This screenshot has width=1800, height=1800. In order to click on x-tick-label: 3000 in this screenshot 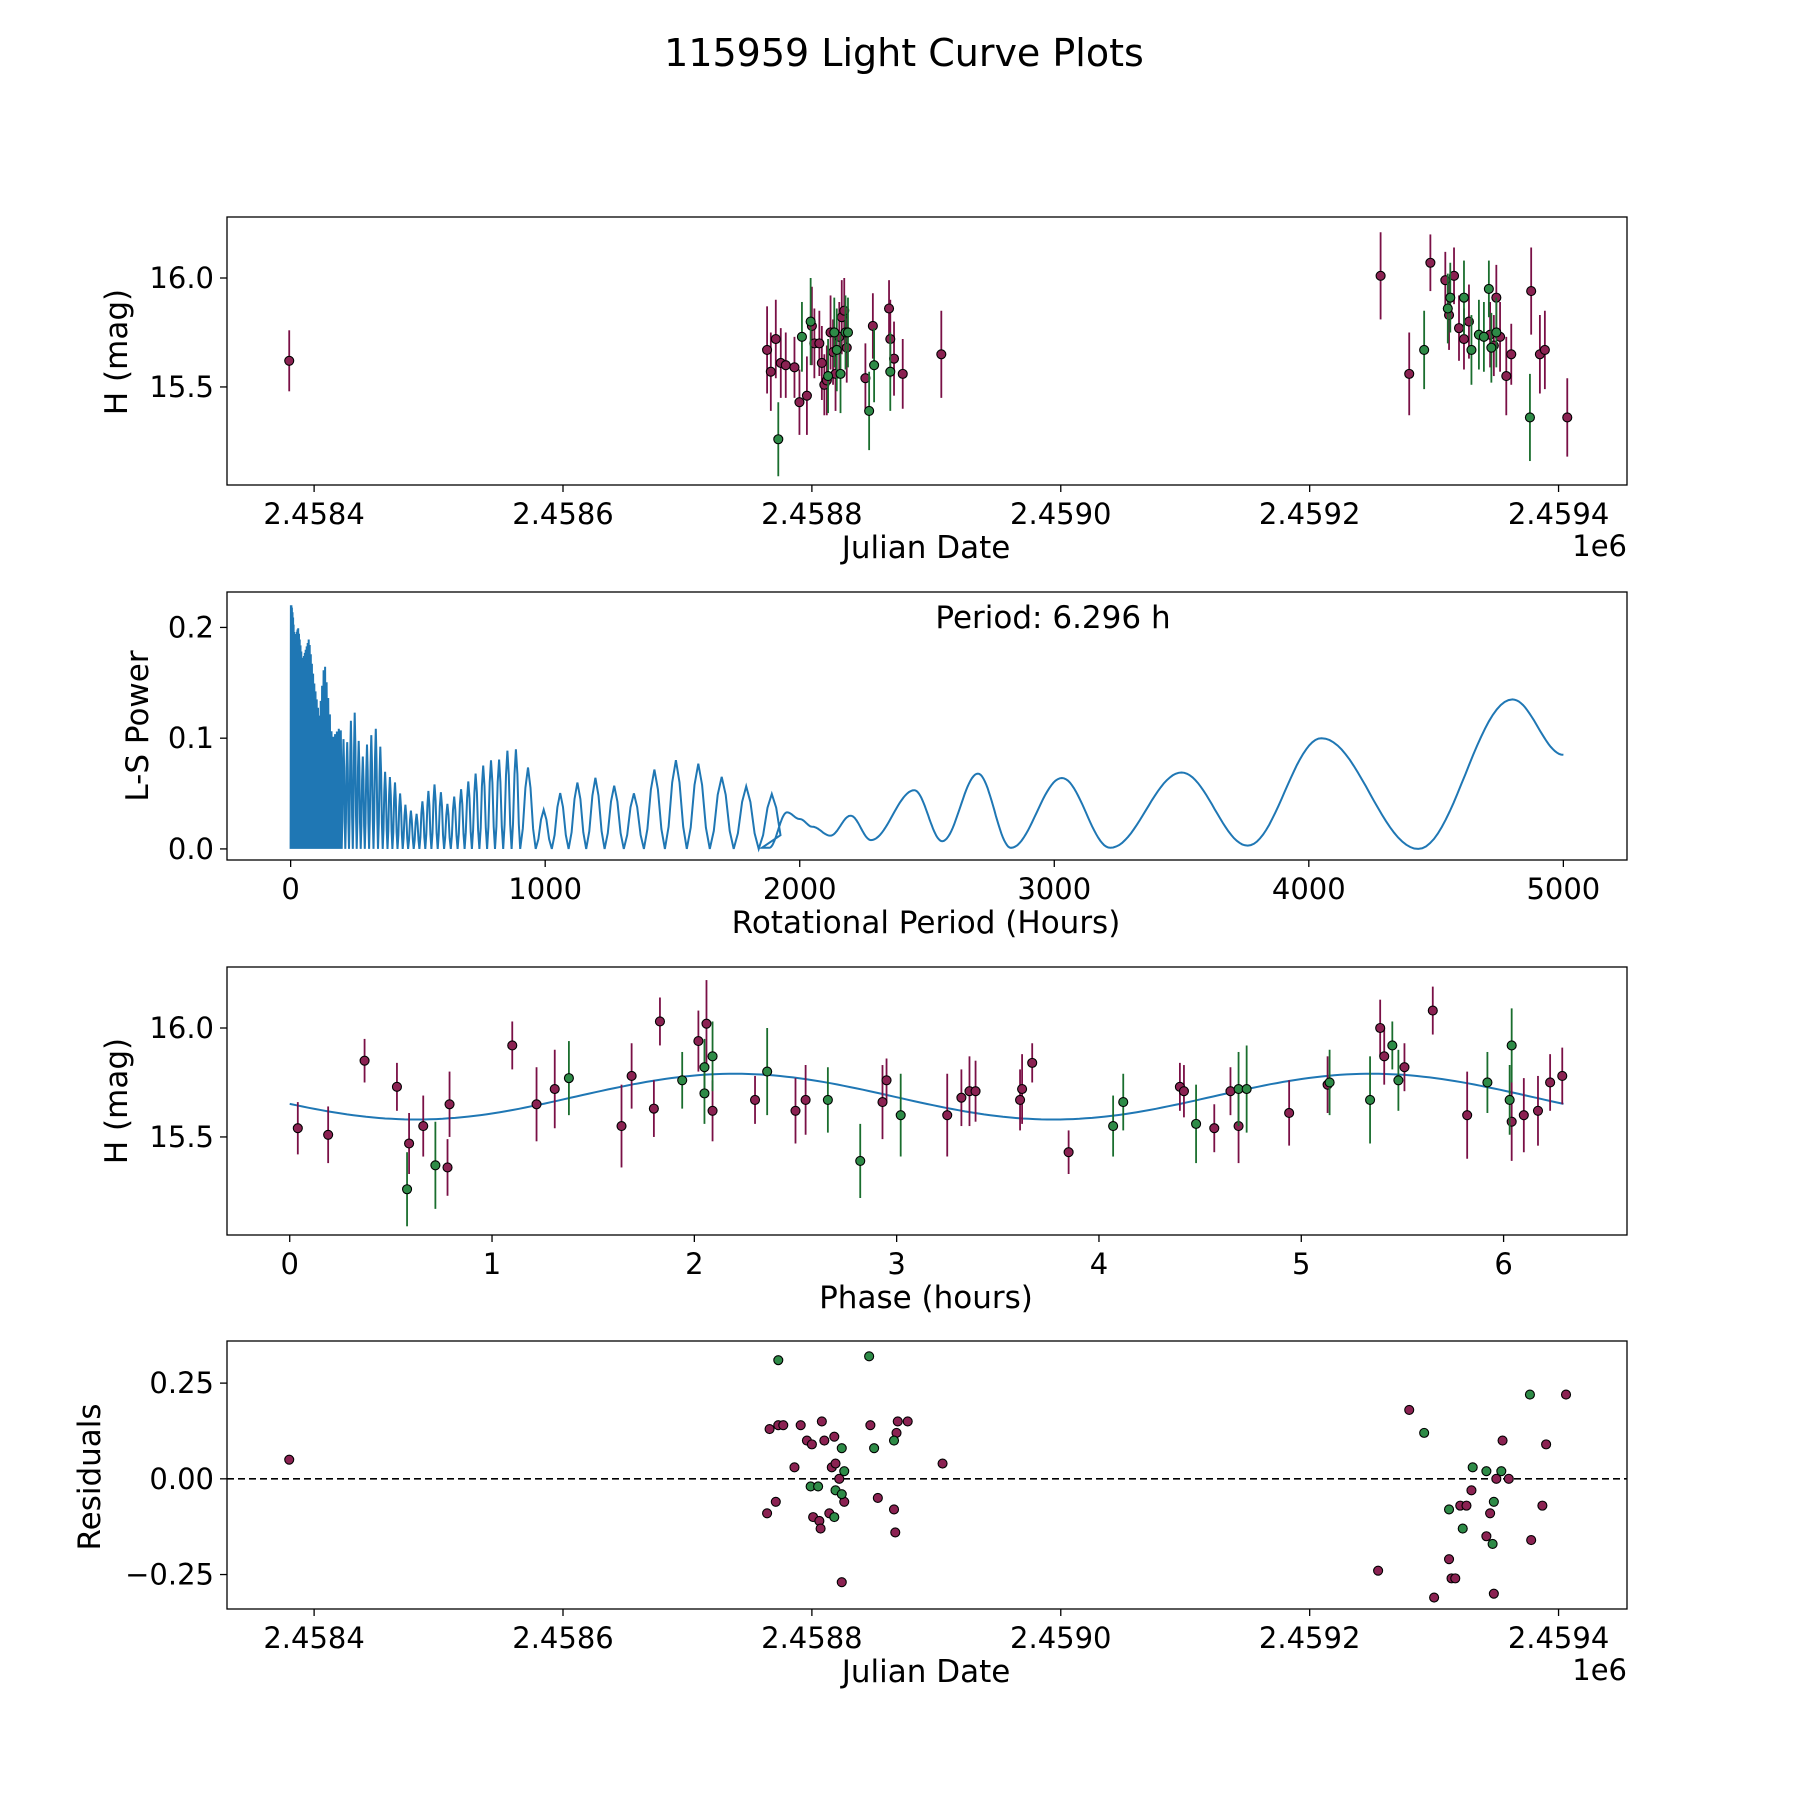, I will do `click(1054, 889)`.